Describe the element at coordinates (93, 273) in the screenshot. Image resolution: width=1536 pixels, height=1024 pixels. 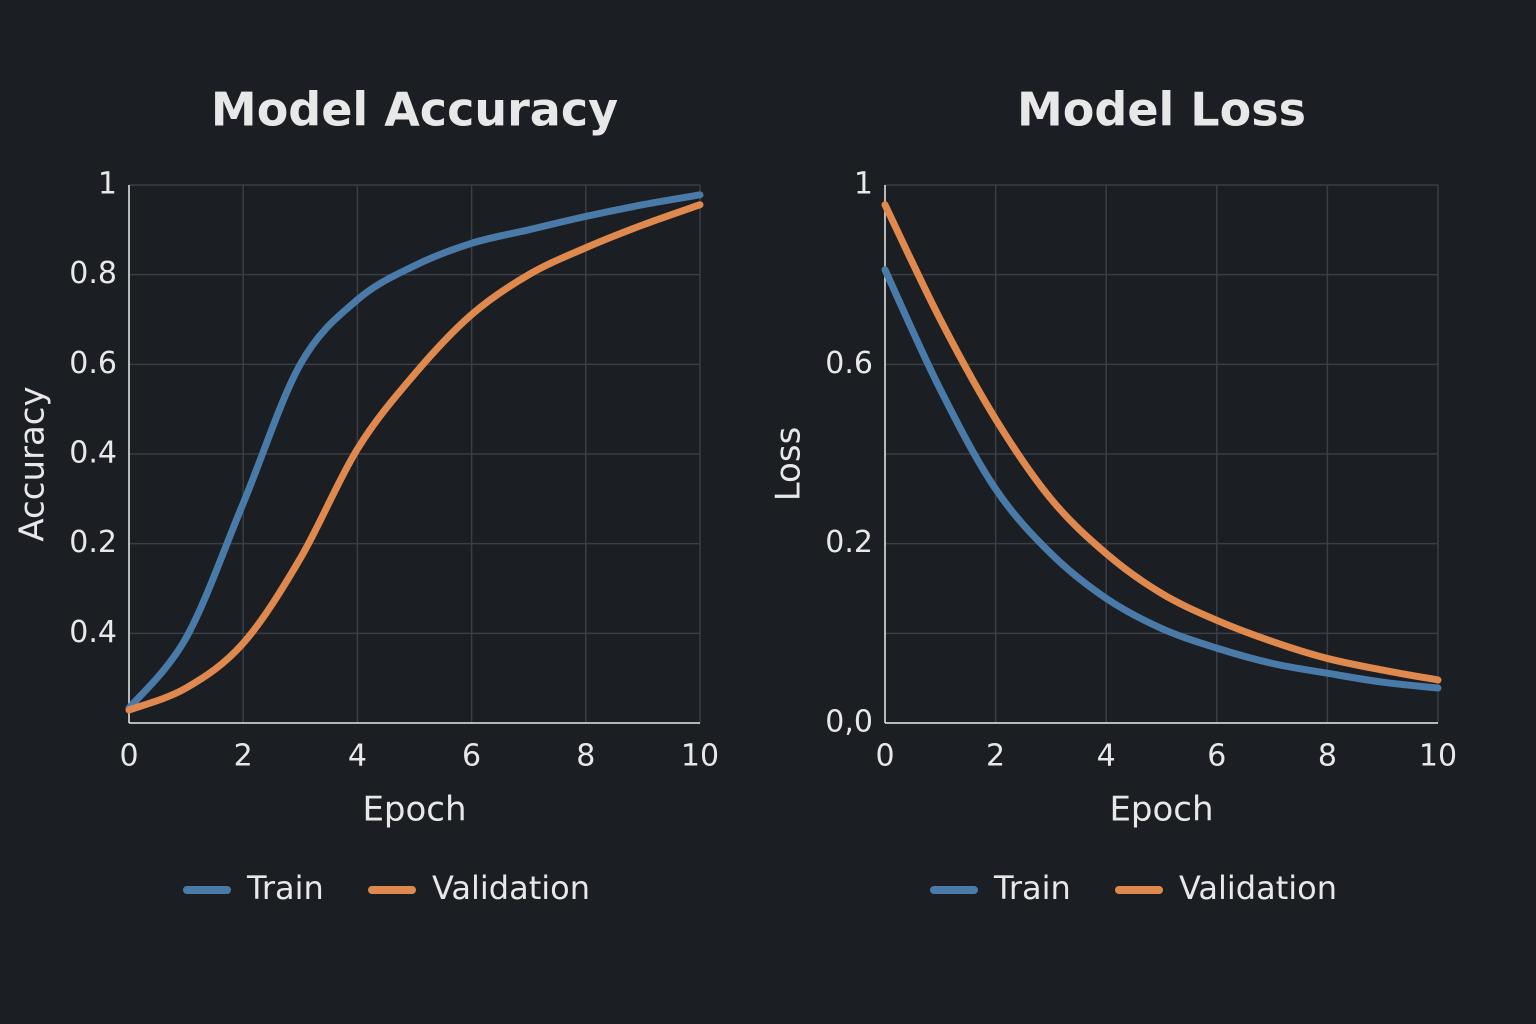
I see `y-tick-label: 0.8` at that location.